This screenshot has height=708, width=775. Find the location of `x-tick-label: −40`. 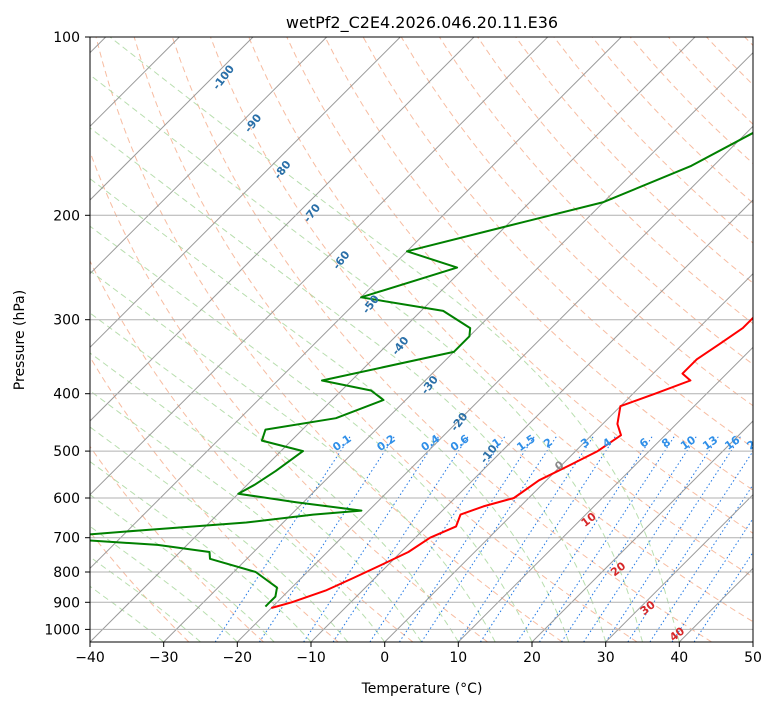

x-tick-label: −40 is located at coordinates (90, 658).